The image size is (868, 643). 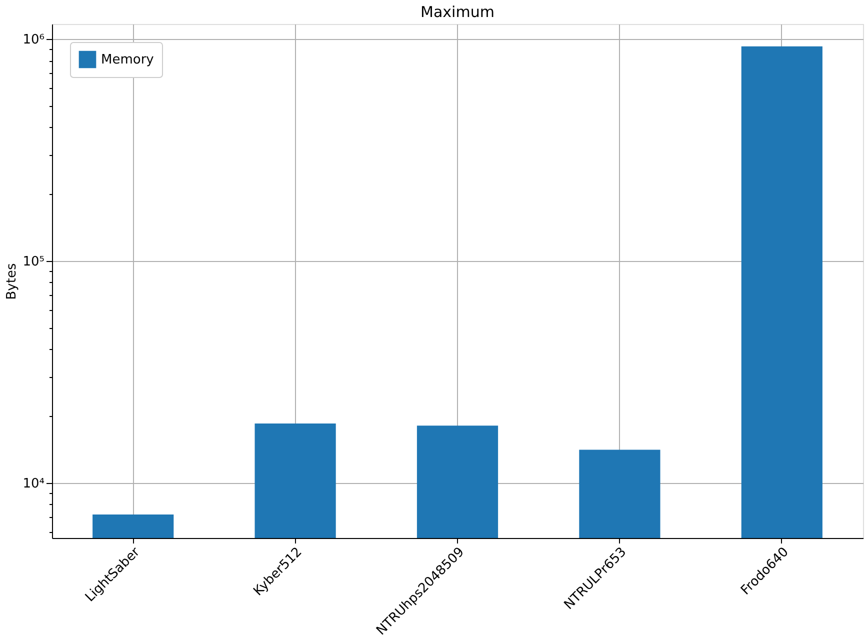 I want to click on y-tick-label: 10⁵, so click(x=33, y=262).